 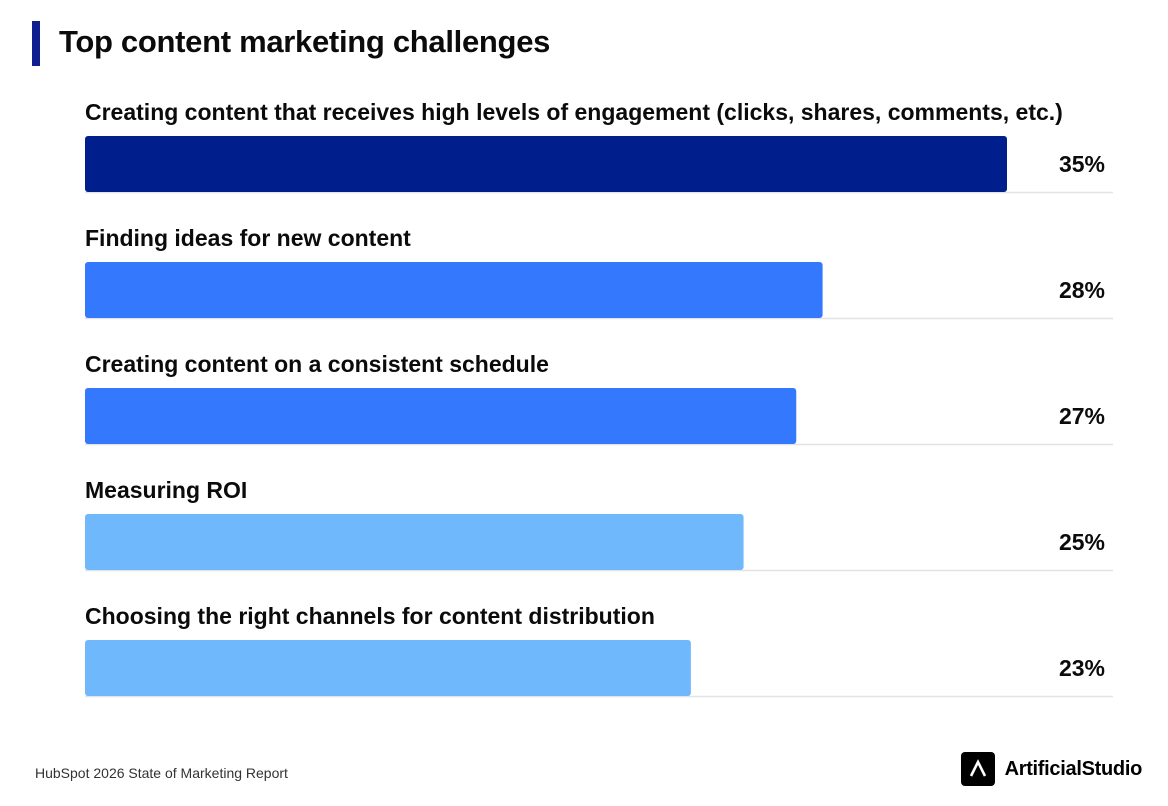 What do you see at coordinates (166, 490) in the screenshot?
I see `category-label: Measuring ROI` at bounding box center [166, 490].